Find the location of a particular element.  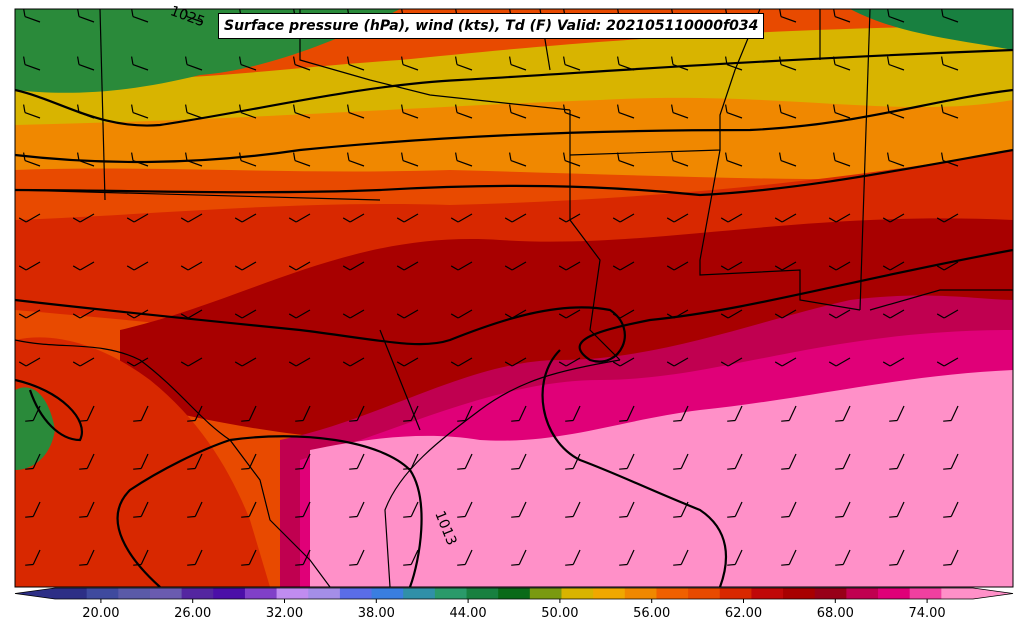

colorbar-extend-min is located at coordinates (35, 593).